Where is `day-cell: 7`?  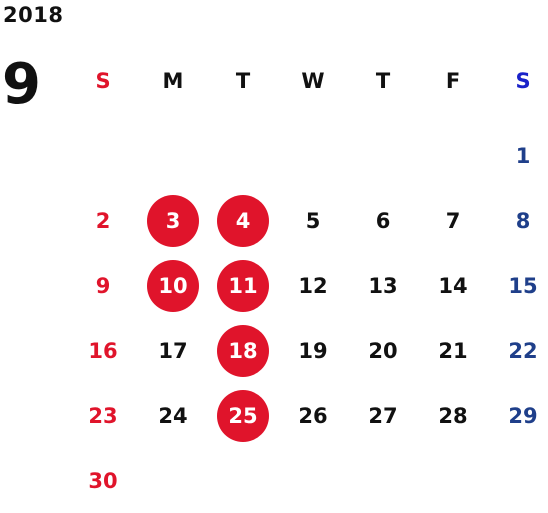 day-cell: 7 is located at coordinates (453, 220).